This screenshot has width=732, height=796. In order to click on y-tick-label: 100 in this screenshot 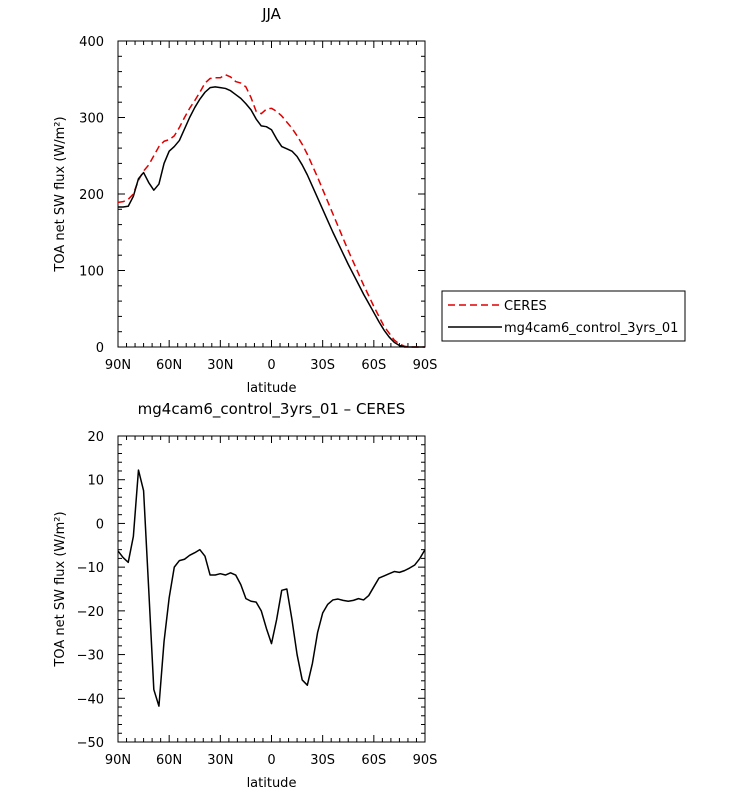, I will do `click(91, 272)`.